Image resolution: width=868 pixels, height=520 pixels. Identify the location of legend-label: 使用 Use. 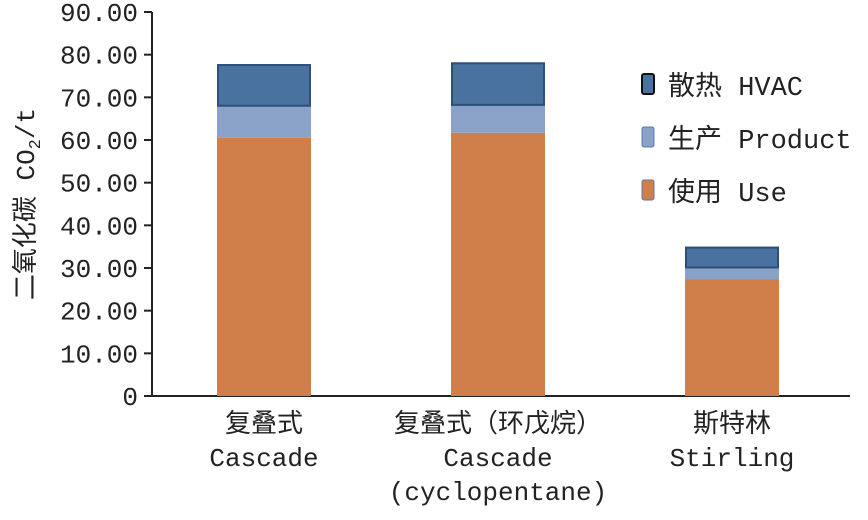
(727, 193).